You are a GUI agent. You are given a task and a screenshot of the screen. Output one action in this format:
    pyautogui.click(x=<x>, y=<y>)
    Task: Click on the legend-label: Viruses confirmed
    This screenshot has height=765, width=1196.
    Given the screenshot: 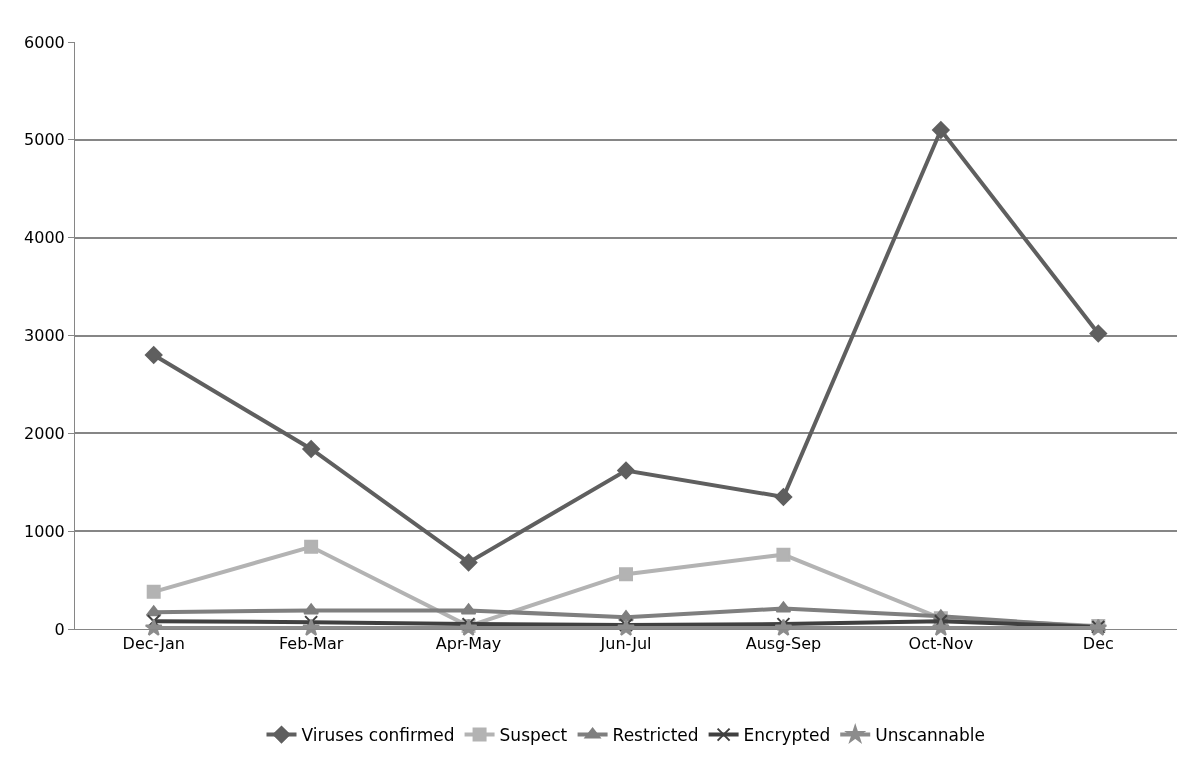 What is the action you would take?
    pyautogui.click(x=378, y=735)
    